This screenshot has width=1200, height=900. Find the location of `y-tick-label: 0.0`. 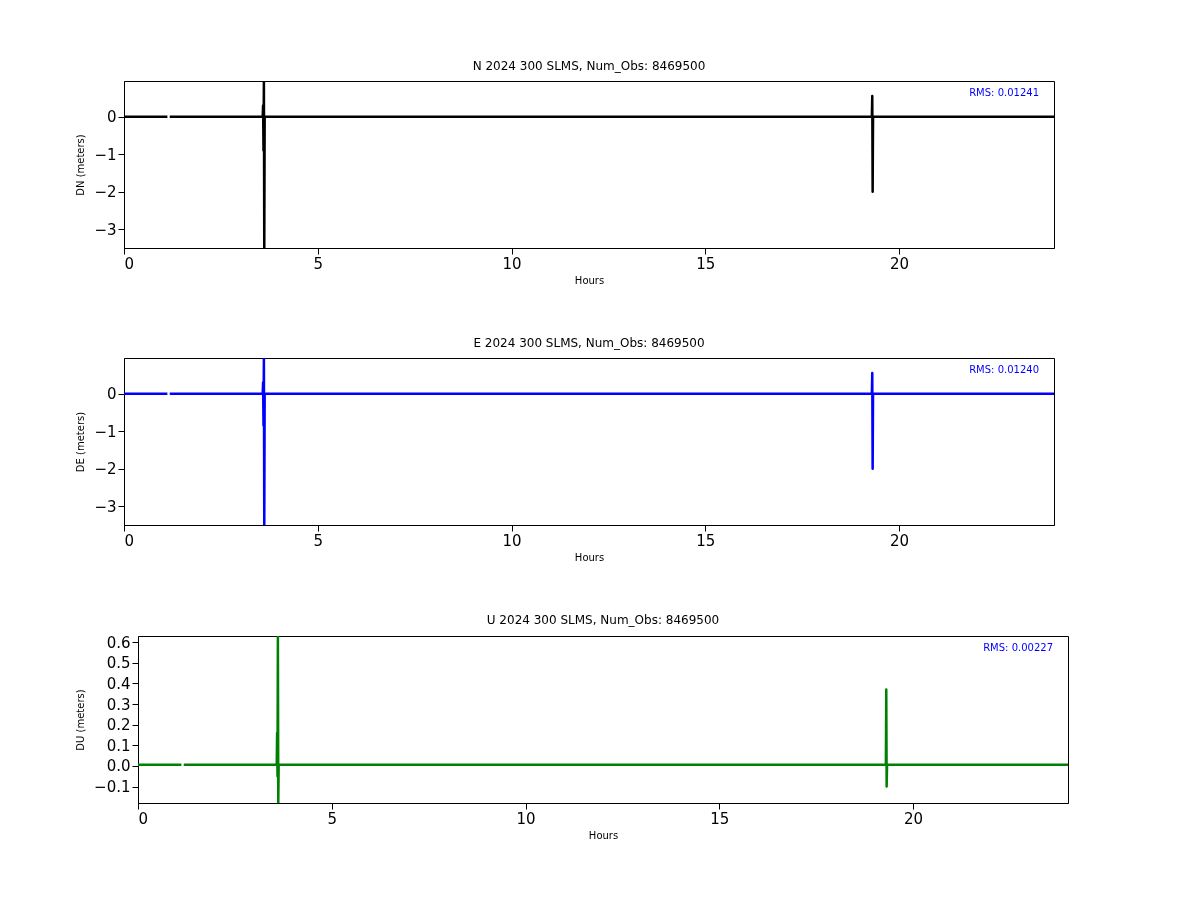

y-tick-label: 0.0 is located at coordinates (118, 766).